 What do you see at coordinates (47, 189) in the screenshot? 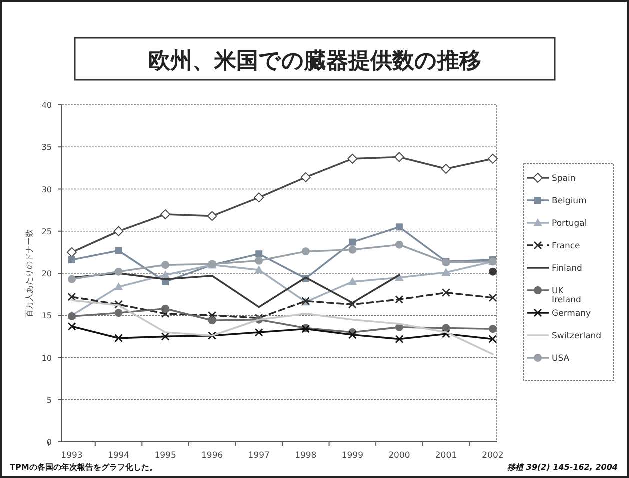
I see `y-tick-label: 30` at bounding box center [47, 189].